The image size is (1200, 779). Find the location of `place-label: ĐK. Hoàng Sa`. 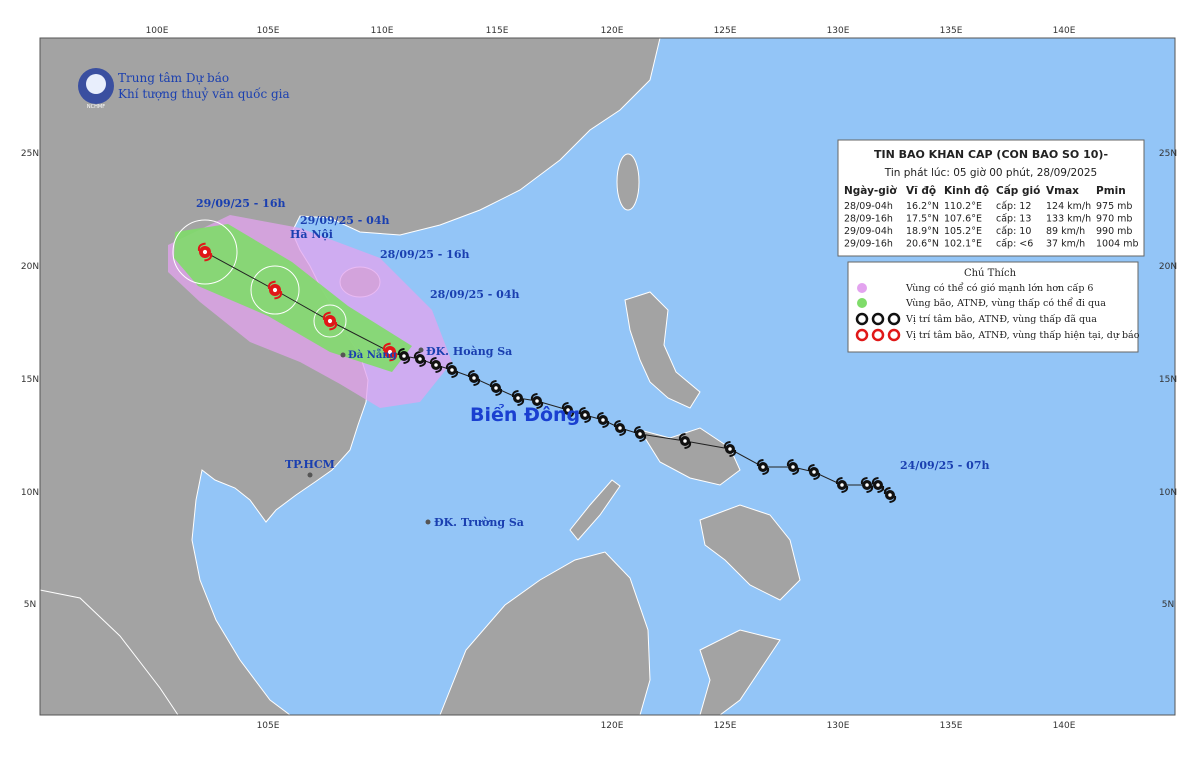

place-label: ĐK. Hoàng Sa is located at coordinates (469, 351).